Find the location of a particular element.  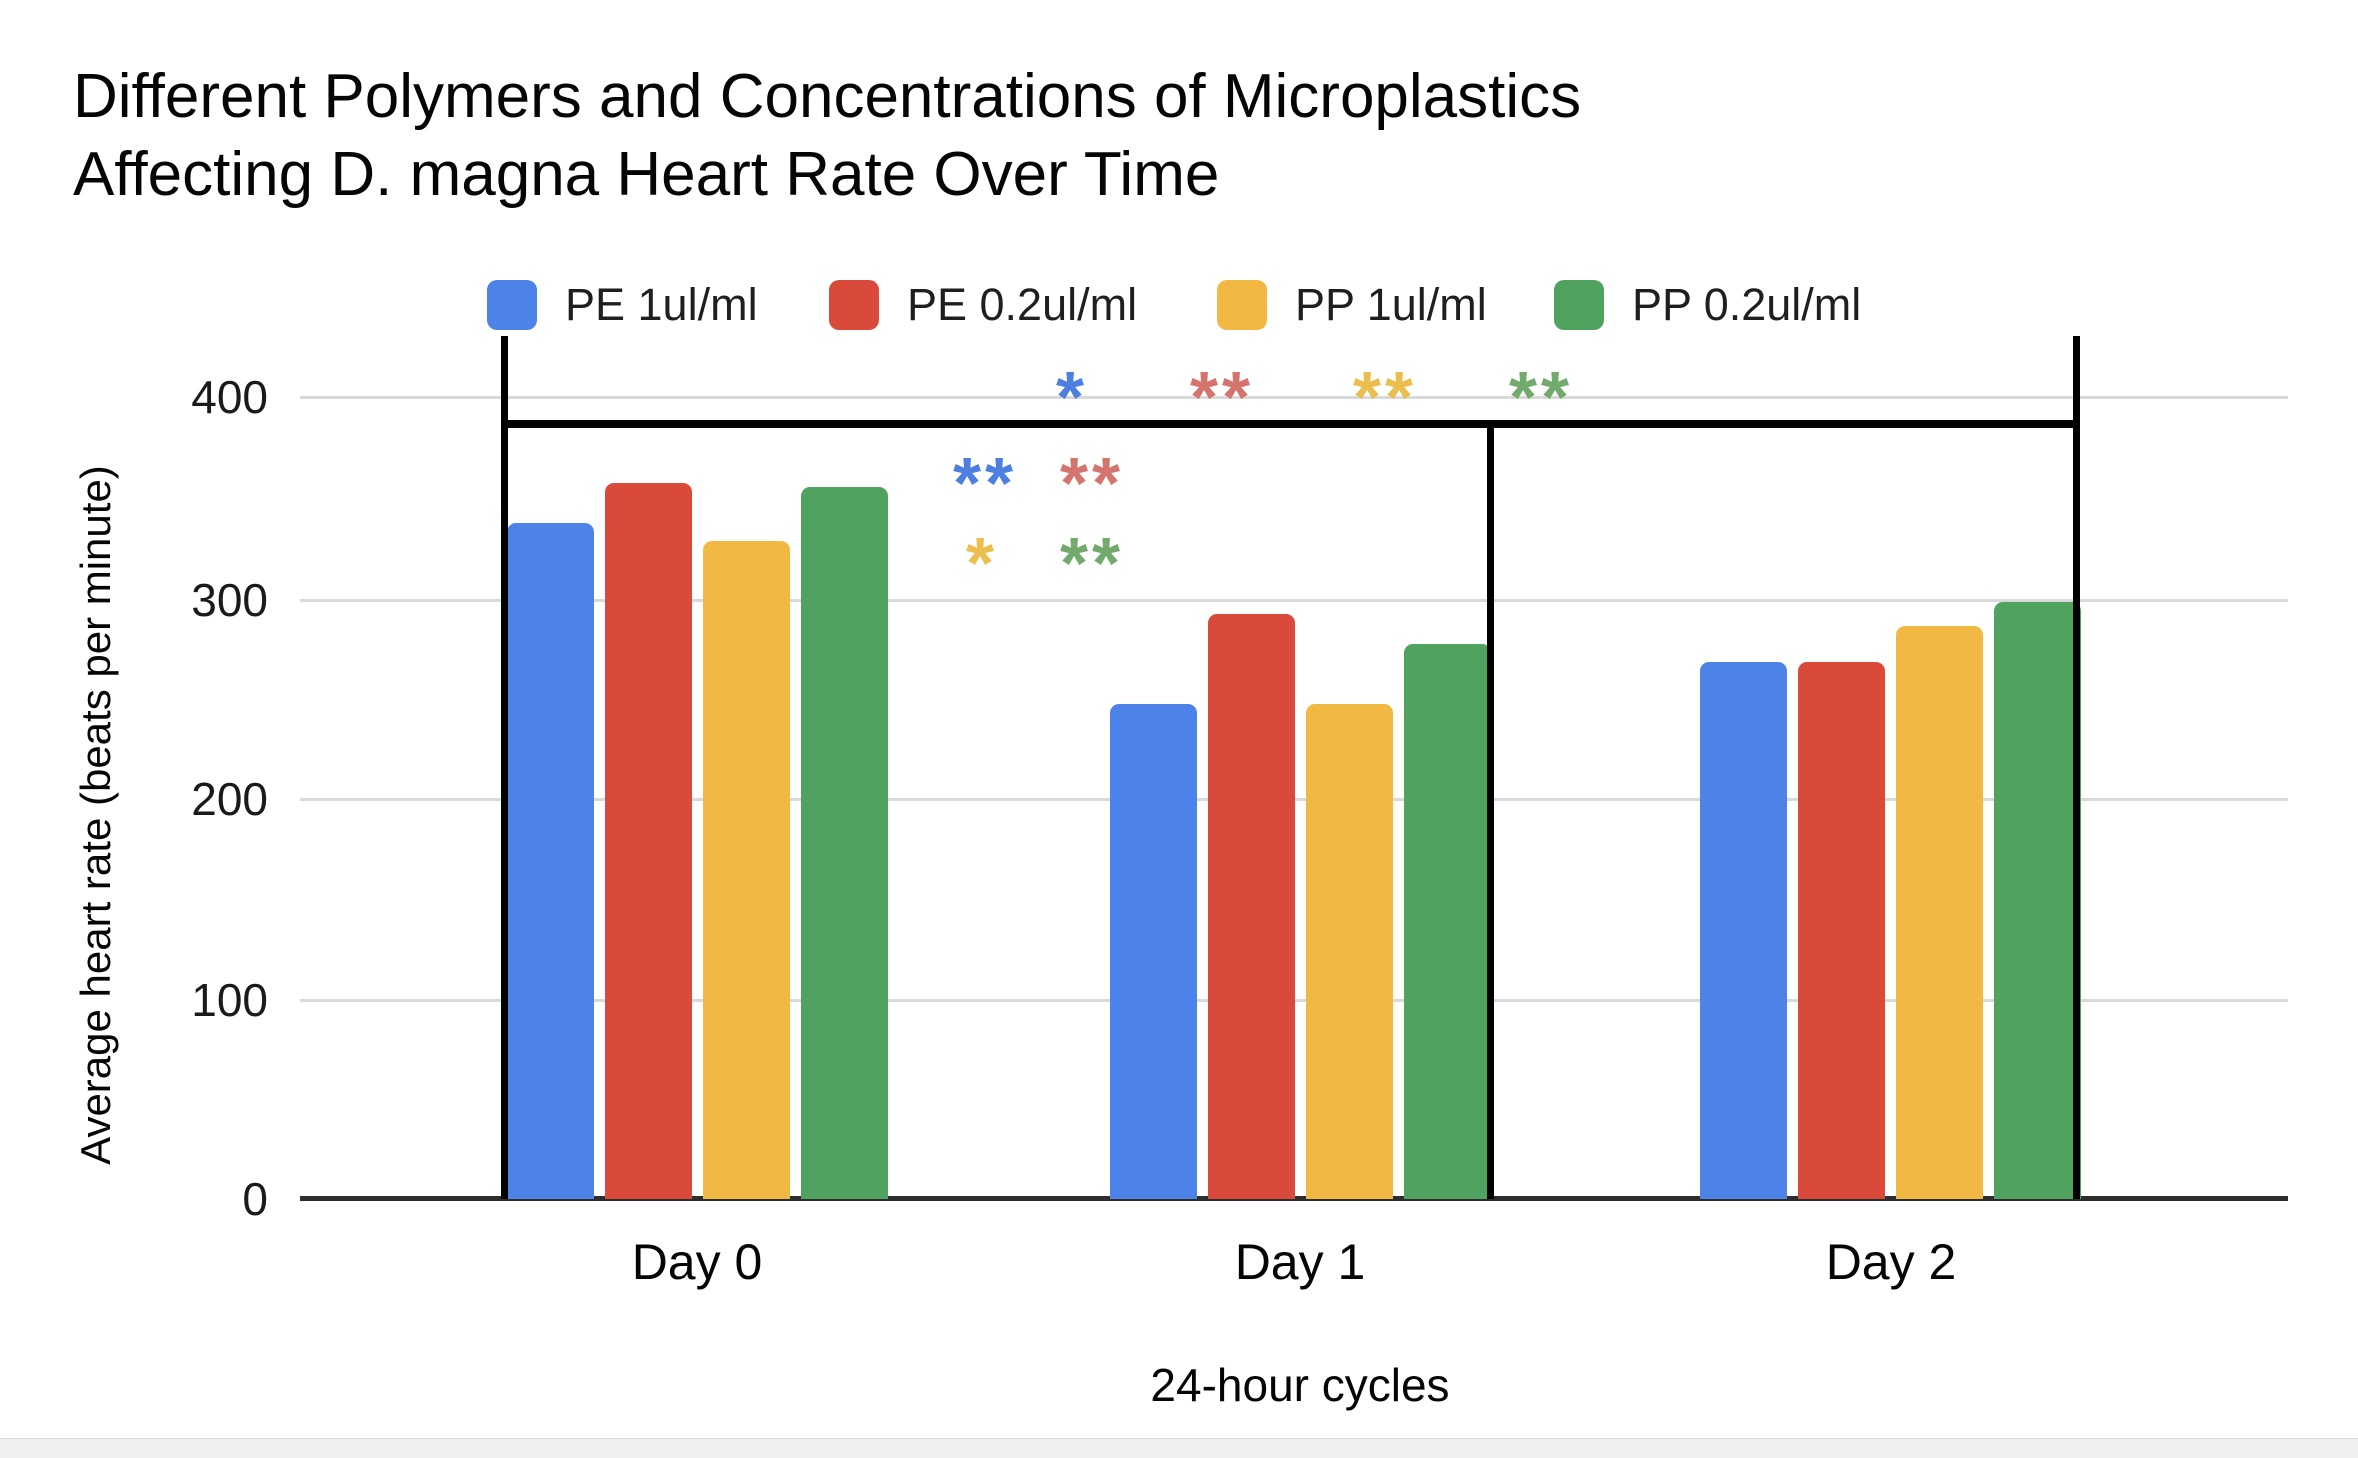

sig-star-bracket-pp-02ul: ** is located at coordinates (1541, 398).